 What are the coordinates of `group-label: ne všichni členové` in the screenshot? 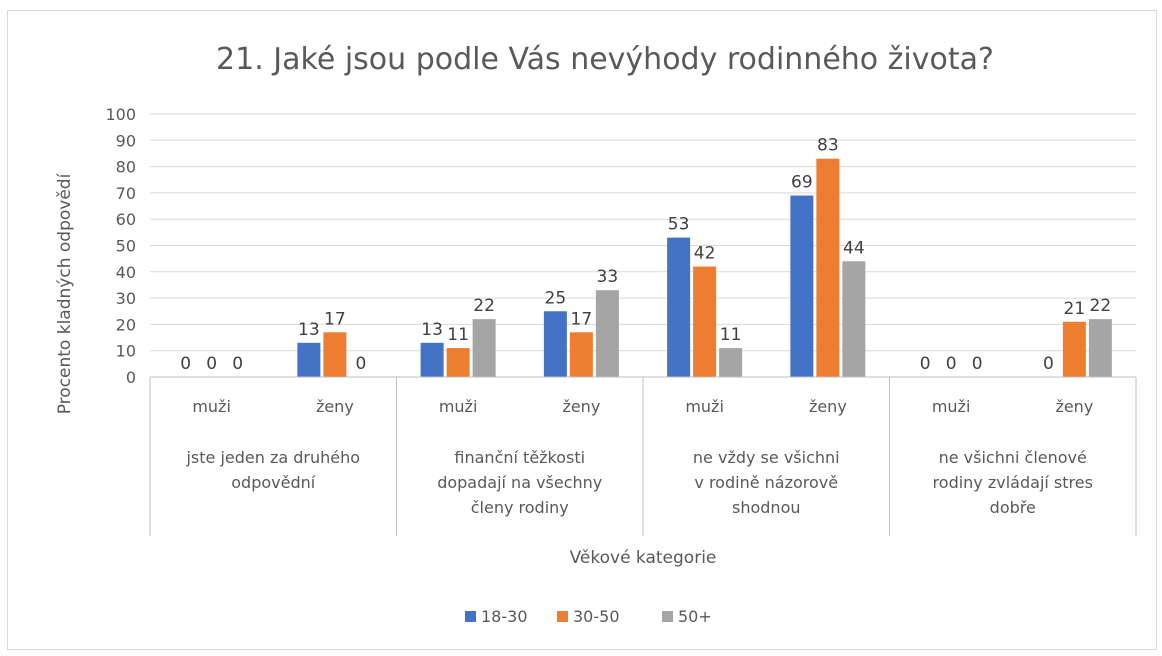 It's located at (1013, 457).